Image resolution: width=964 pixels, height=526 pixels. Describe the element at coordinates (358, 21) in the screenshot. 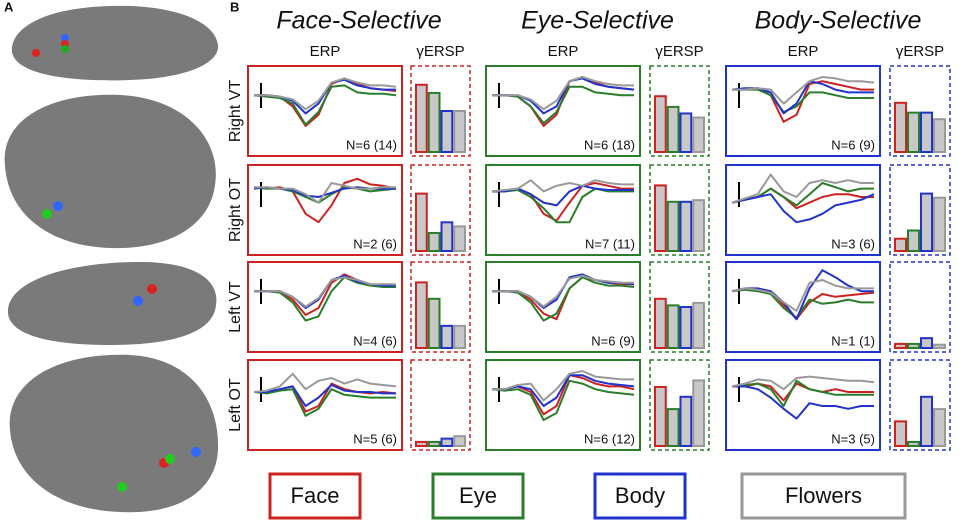

I see `column-title: Face-Selective` at that location.